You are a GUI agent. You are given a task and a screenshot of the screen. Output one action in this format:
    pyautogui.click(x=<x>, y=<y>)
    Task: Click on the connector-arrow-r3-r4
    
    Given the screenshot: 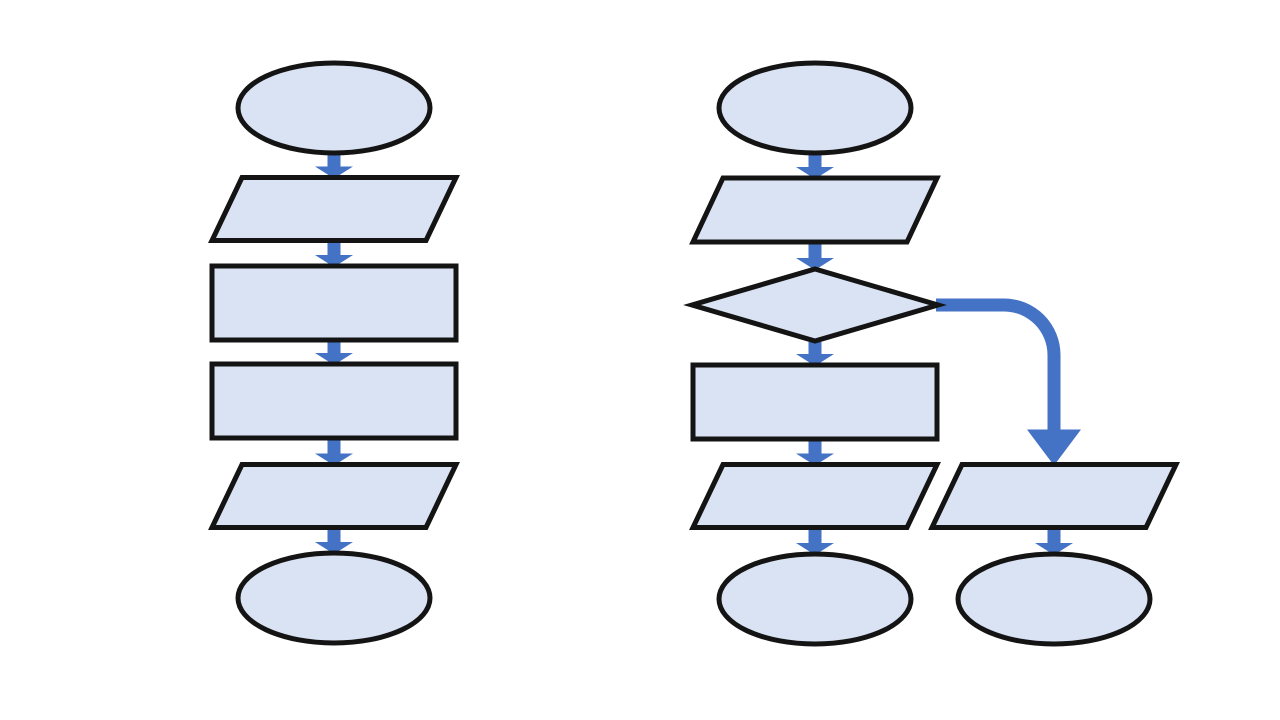 What is the action you would take?
    pyautogui.click(x=815, y=354)
    